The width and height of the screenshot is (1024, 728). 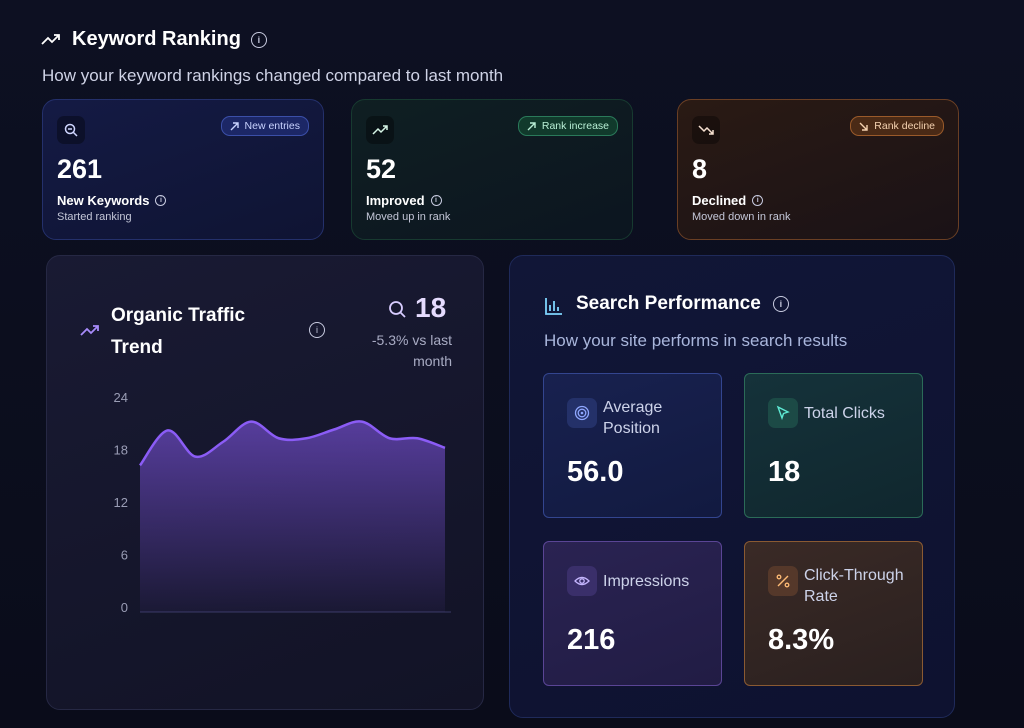 What do you see at coordinates (381, 169) in the screenshot?
I see `card-value: 52` at bounding box center [381, 169].